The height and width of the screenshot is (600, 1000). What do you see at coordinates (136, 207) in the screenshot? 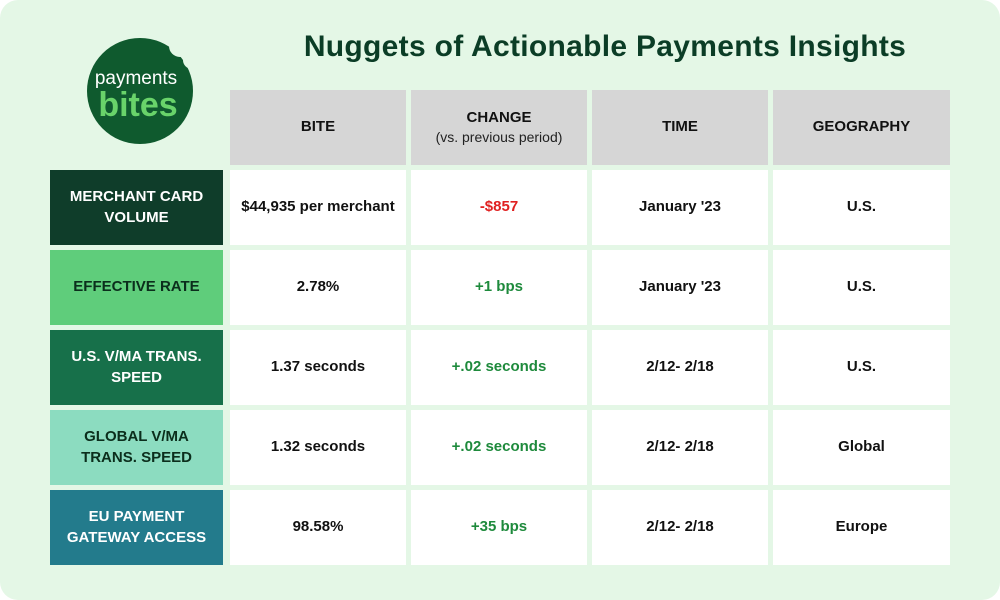
I see `row-label-merchant-card-volume: MERCHANT CARD VOLUME` at bounding box center [136, 207].